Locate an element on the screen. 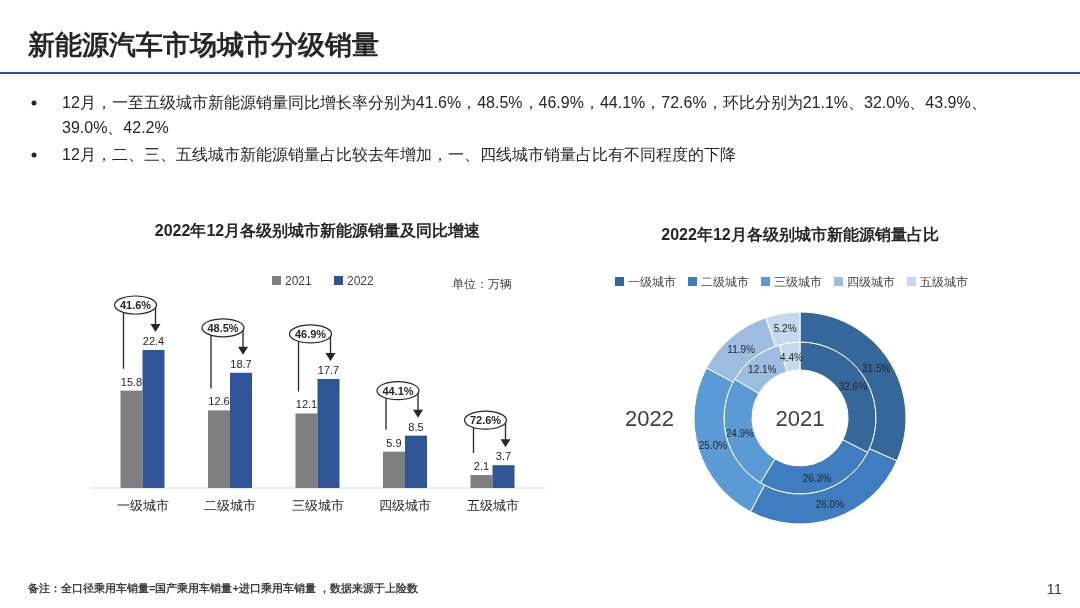 This screenshot has height=608, width=1080. x-tick-label: 三级城市 is located at coordinates (317, 505).